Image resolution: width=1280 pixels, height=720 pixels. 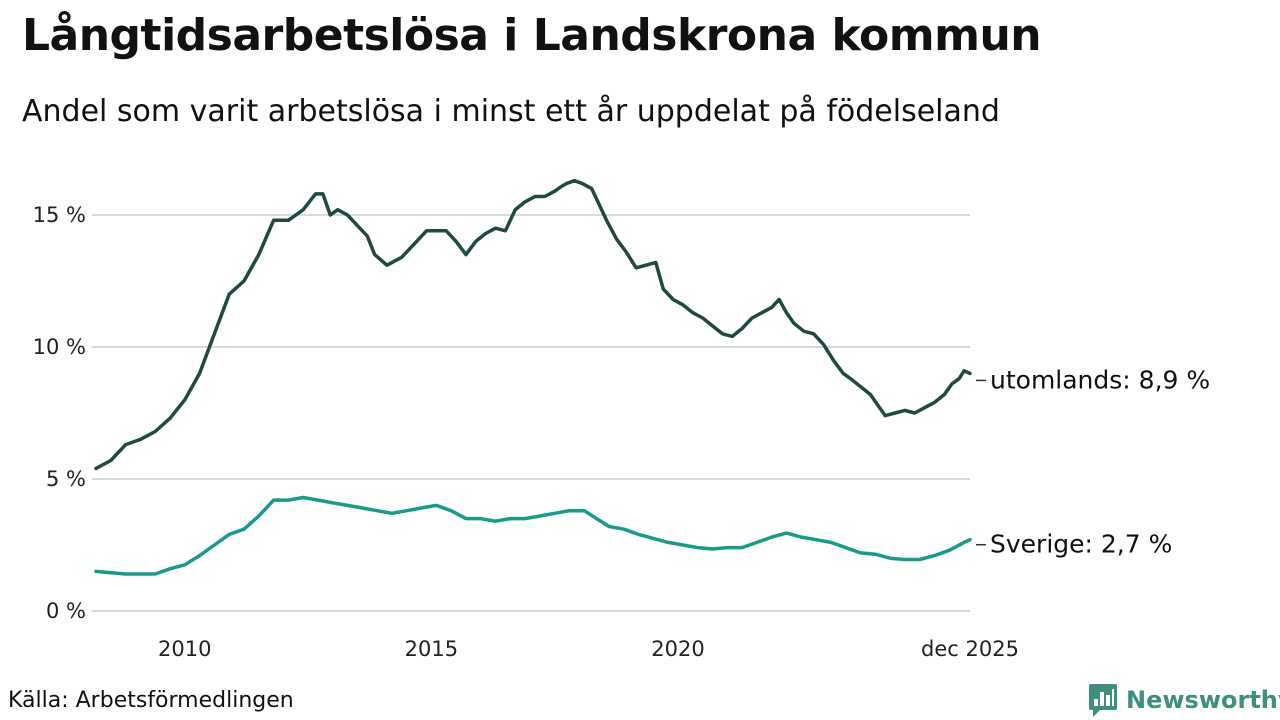 What do you see at coordinates (66, 479) in the screenshot?
I see `y-tick-label: 5 %` at bounding box center [66, 479].